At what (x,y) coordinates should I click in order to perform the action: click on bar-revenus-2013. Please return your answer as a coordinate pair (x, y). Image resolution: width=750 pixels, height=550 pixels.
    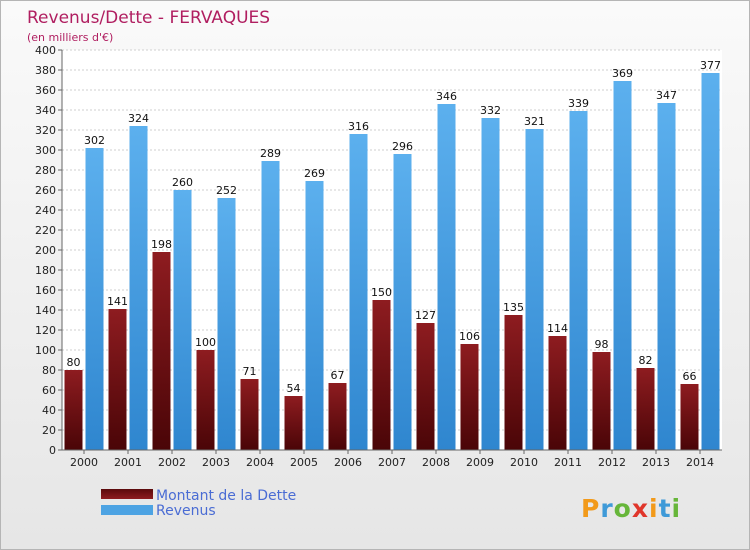
    Looking at the image, I should click on (666, 276).